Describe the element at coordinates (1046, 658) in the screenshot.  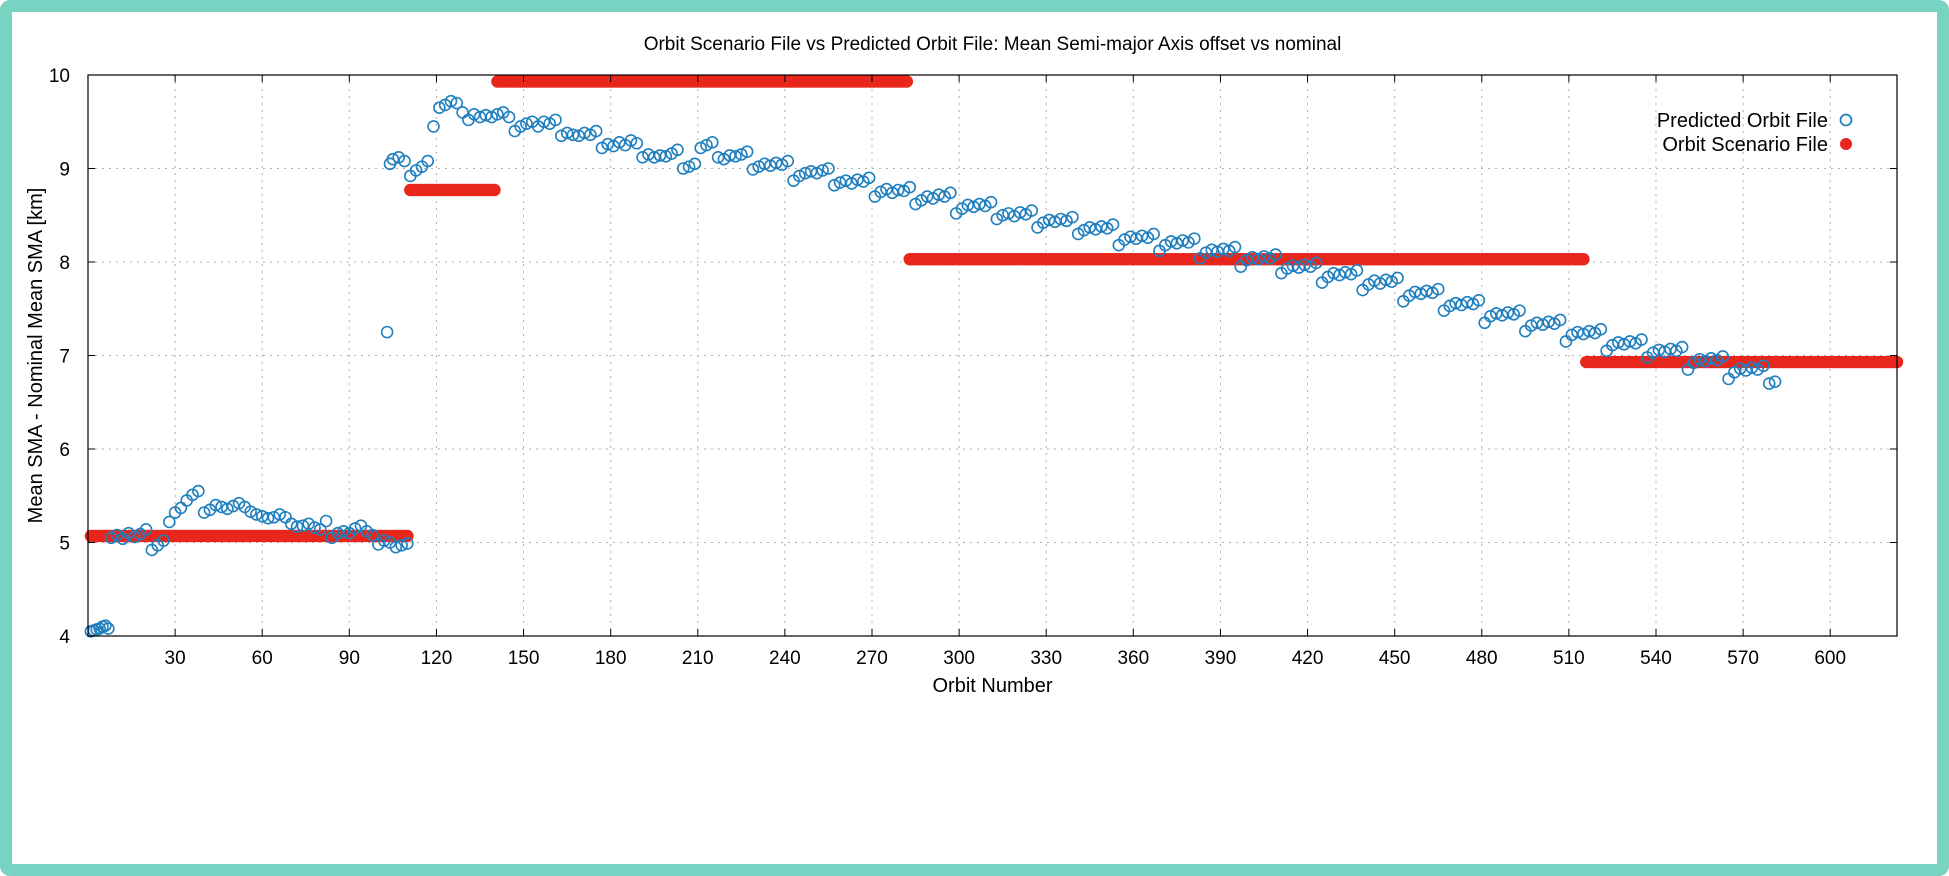
I see `x-tick-label: 330` at that location.